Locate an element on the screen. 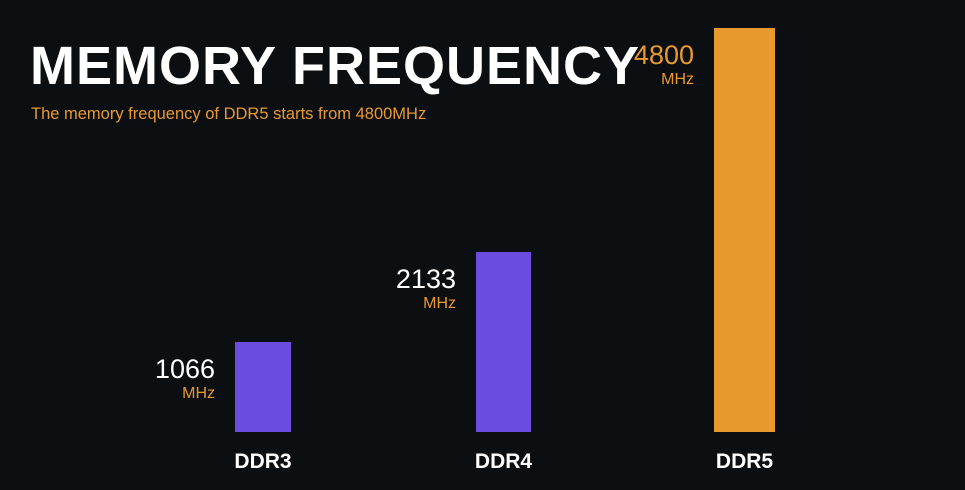 The height and width of the screenshot is (490, 965). ddr3-value-label: 1066 MHz is located at coordinates (185, 378).